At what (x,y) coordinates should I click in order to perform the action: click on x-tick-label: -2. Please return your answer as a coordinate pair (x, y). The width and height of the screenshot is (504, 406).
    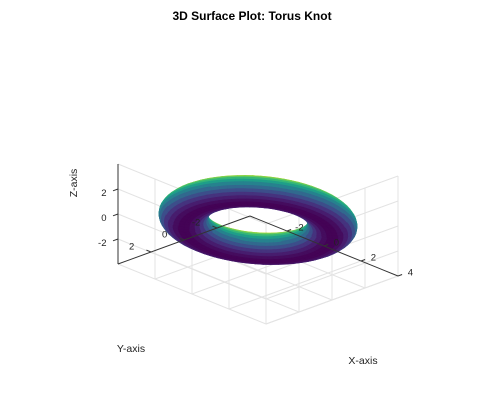
    Looking at the image, I should click on (299, 228).